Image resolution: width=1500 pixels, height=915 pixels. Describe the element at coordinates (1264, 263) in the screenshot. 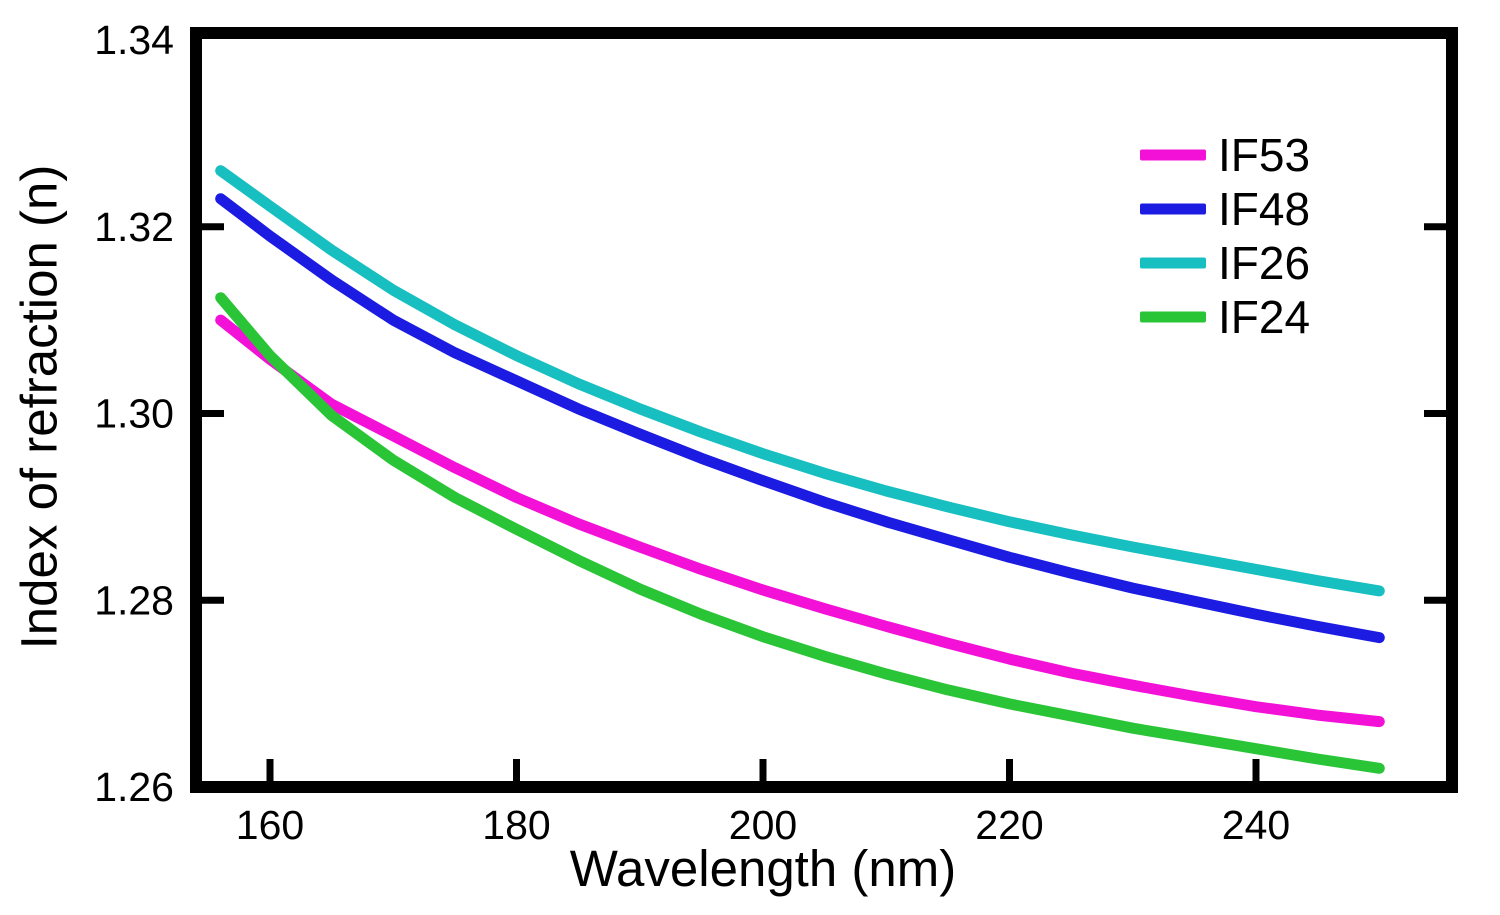

I see `legend-label-if26: IF26` at that location.